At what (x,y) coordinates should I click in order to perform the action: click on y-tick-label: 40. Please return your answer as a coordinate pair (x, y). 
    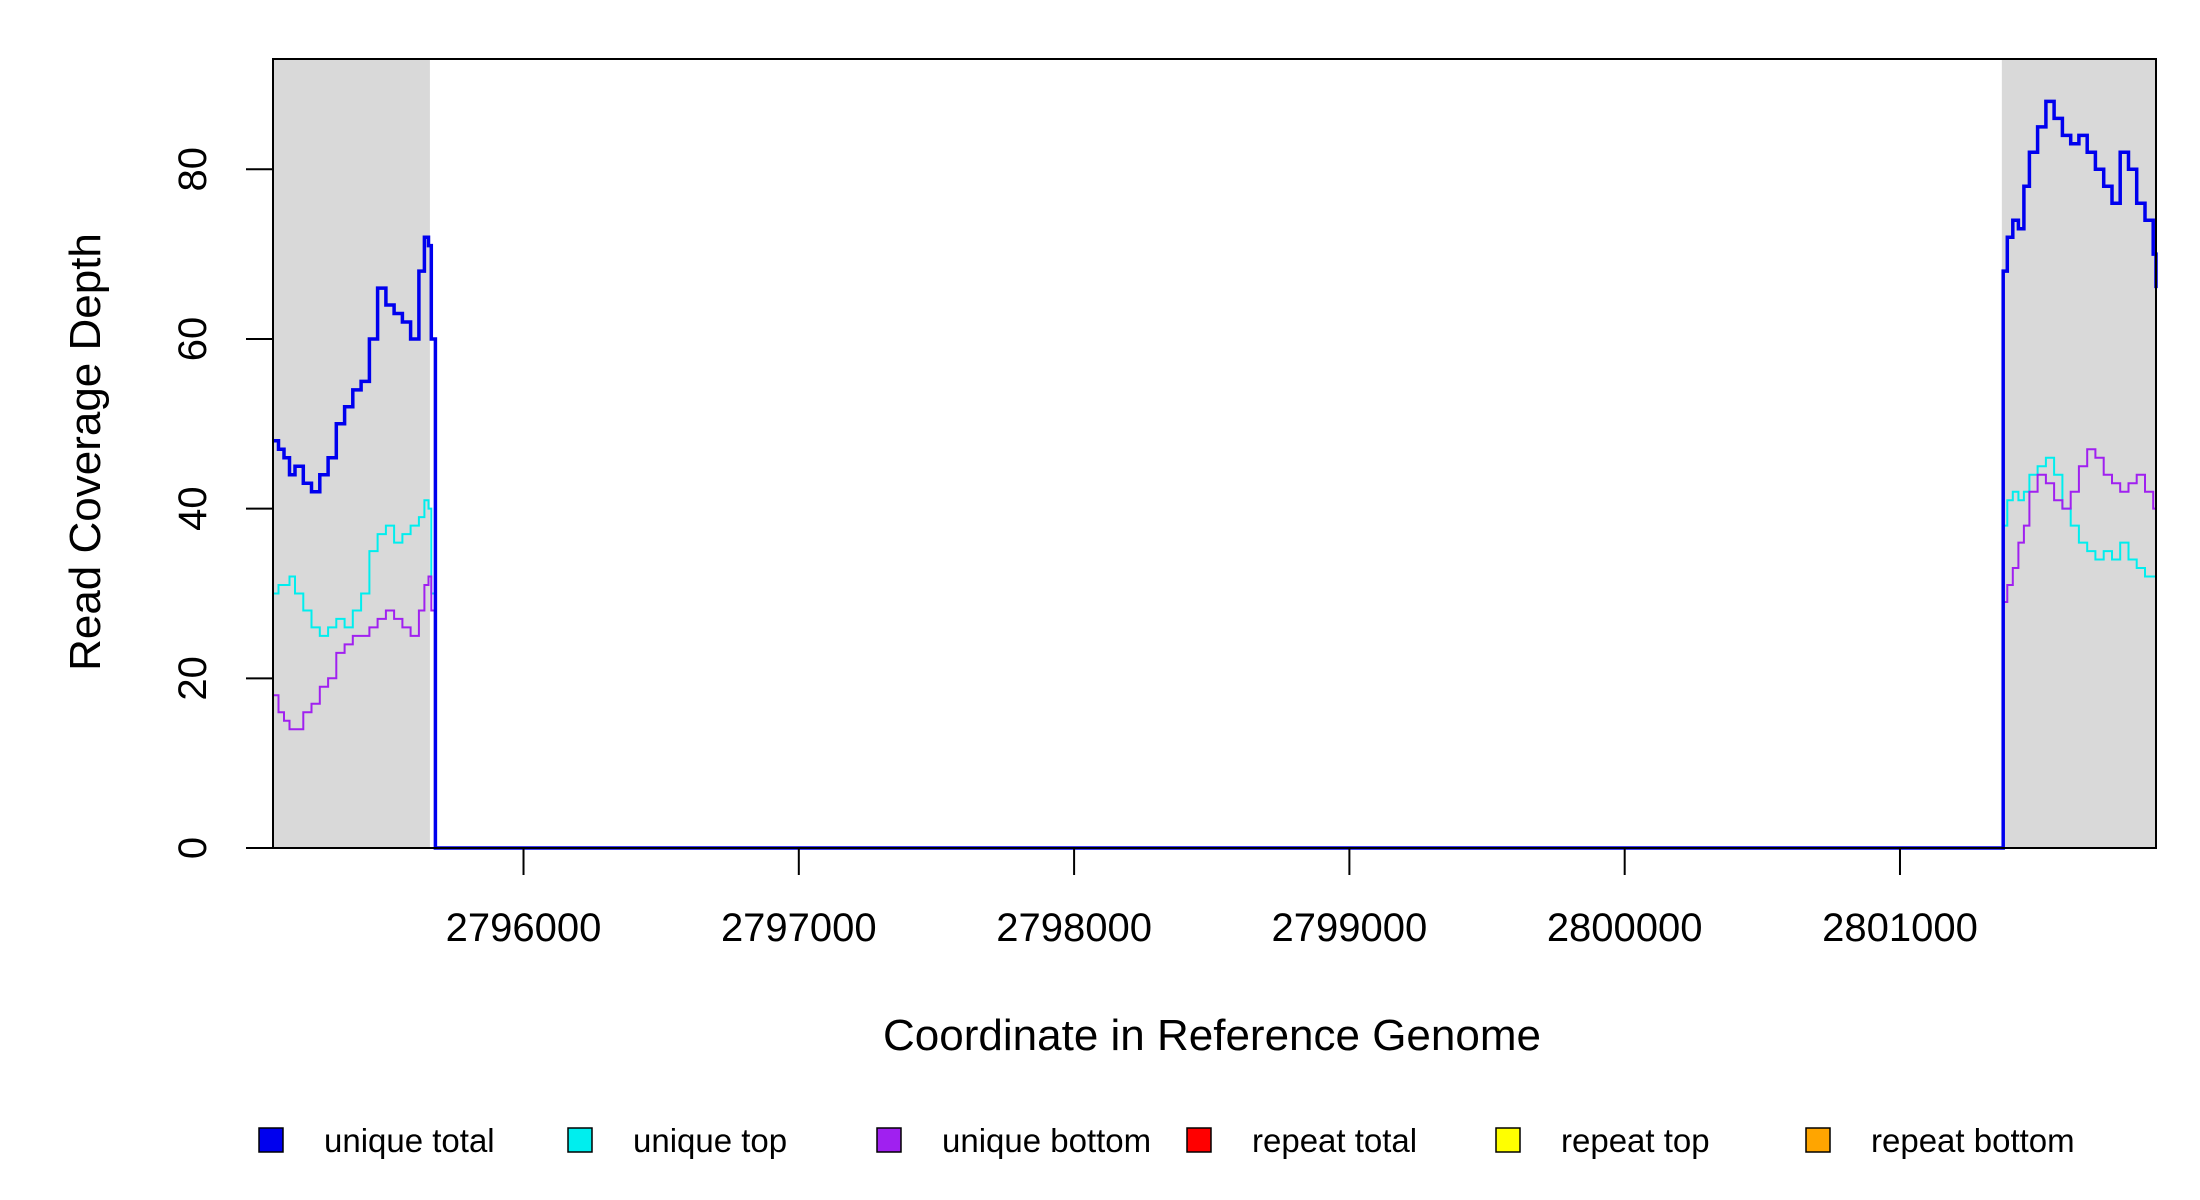
    Looking at the image, I should click on (193, 508).